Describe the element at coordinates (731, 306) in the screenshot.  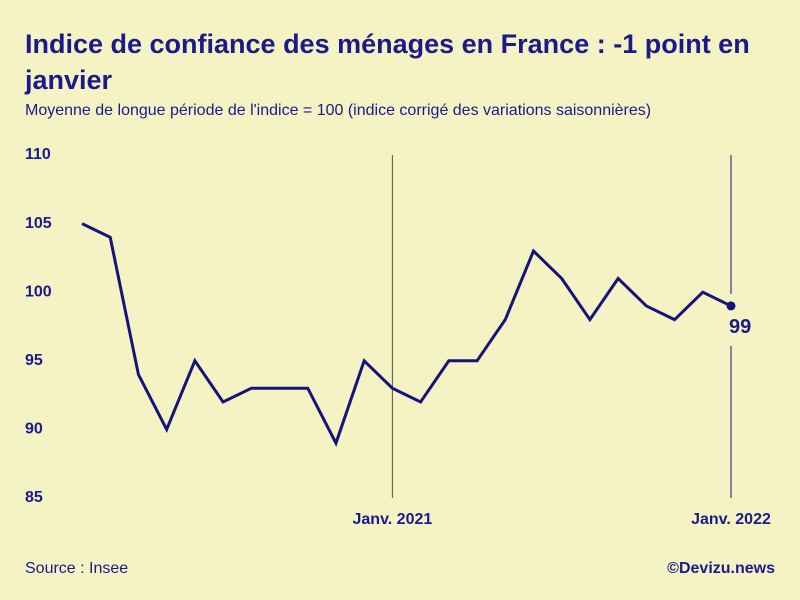
I see `end-point` at that location.